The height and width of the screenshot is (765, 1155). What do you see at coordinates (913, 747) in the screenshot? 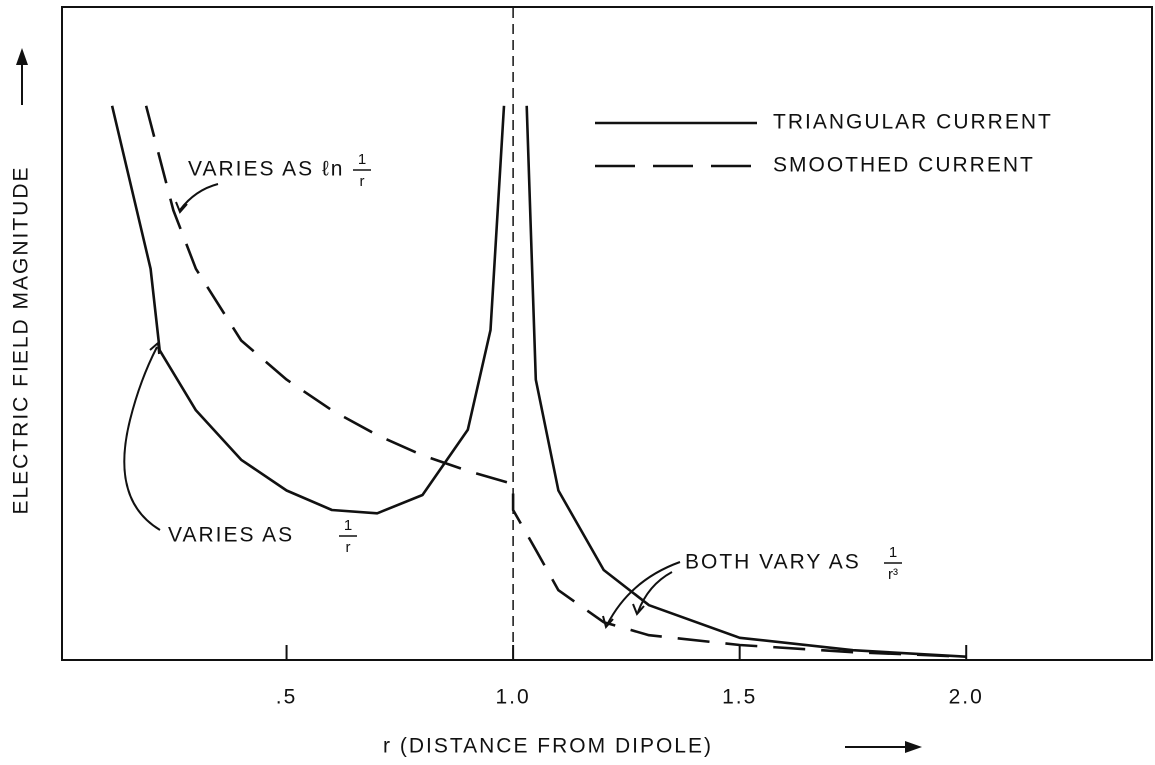
I see `x-arrow-head` at bounding box center [913, 747].